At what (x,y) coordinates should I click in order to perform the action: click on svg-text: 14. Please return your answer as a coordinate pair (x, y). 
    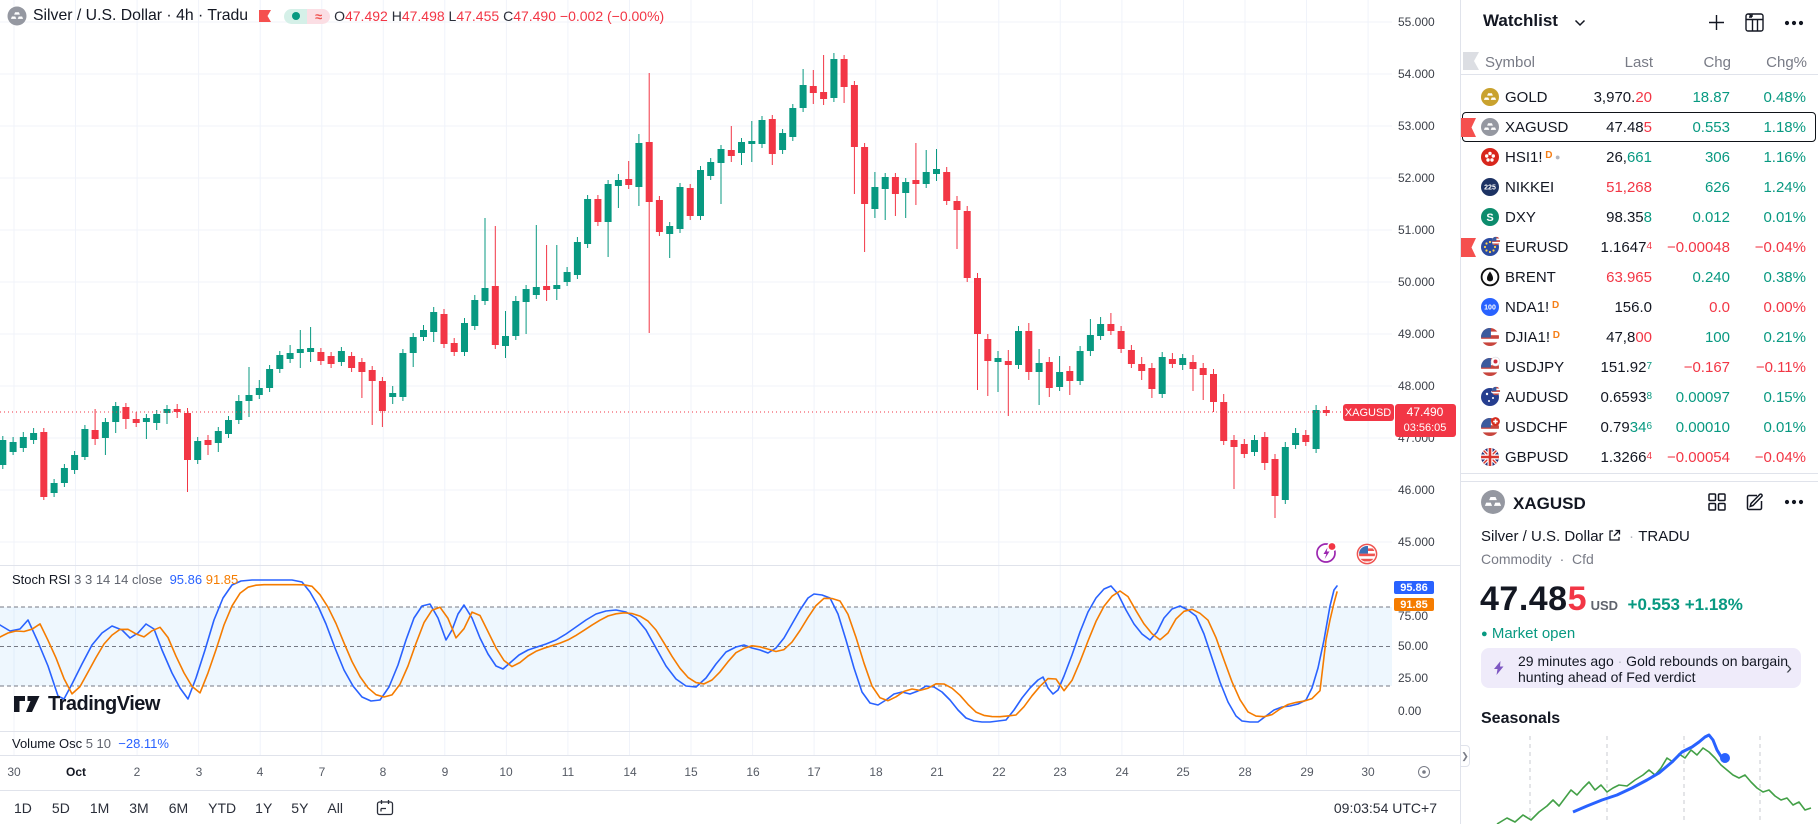
    Looking at the image, I should click on (630, 772).